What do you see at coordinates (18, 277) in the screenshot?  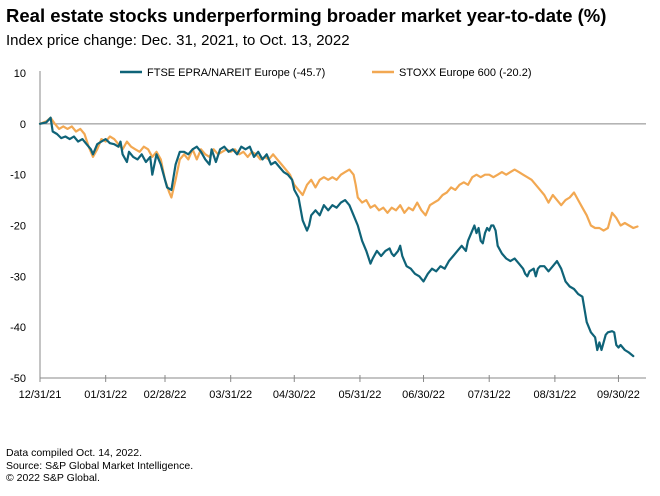 I see `y-tick-label: -30` at bounding box center [18, 277].